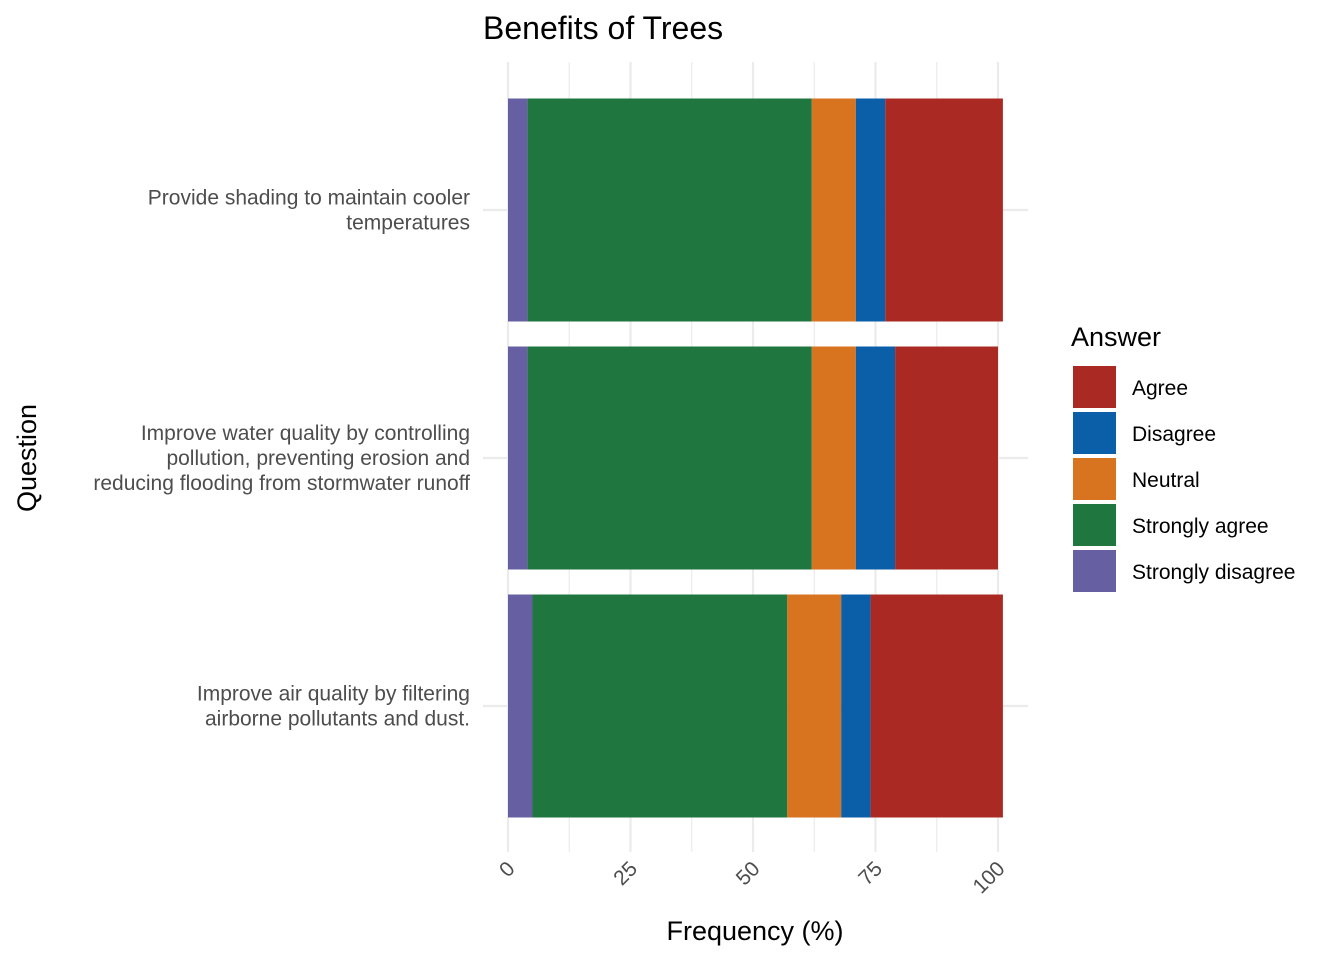 The height and width of the screenshot is (960, 1344). Describe the element at coordinates (1160, 388) in the screenshot. I see `legend-label-agree: Agree` at that location.